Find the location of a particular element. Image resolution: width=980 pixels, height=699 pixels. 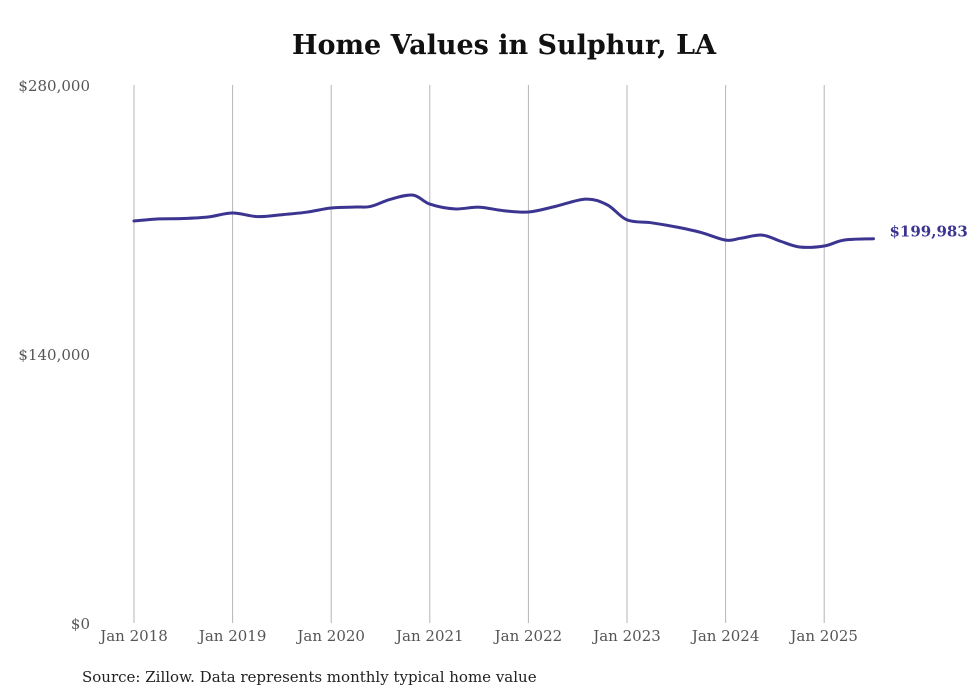

x-tick-label: Jan 2022 is located at coordinates (528, 636).